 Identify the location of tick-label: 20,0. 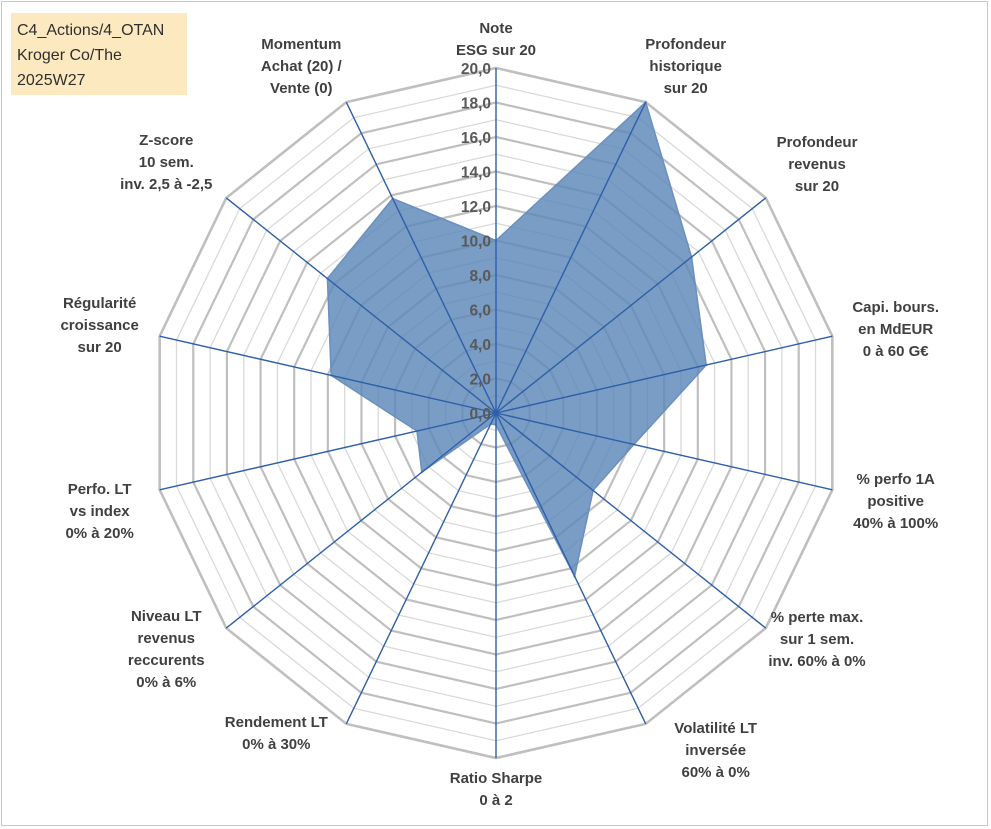
(476, 69).